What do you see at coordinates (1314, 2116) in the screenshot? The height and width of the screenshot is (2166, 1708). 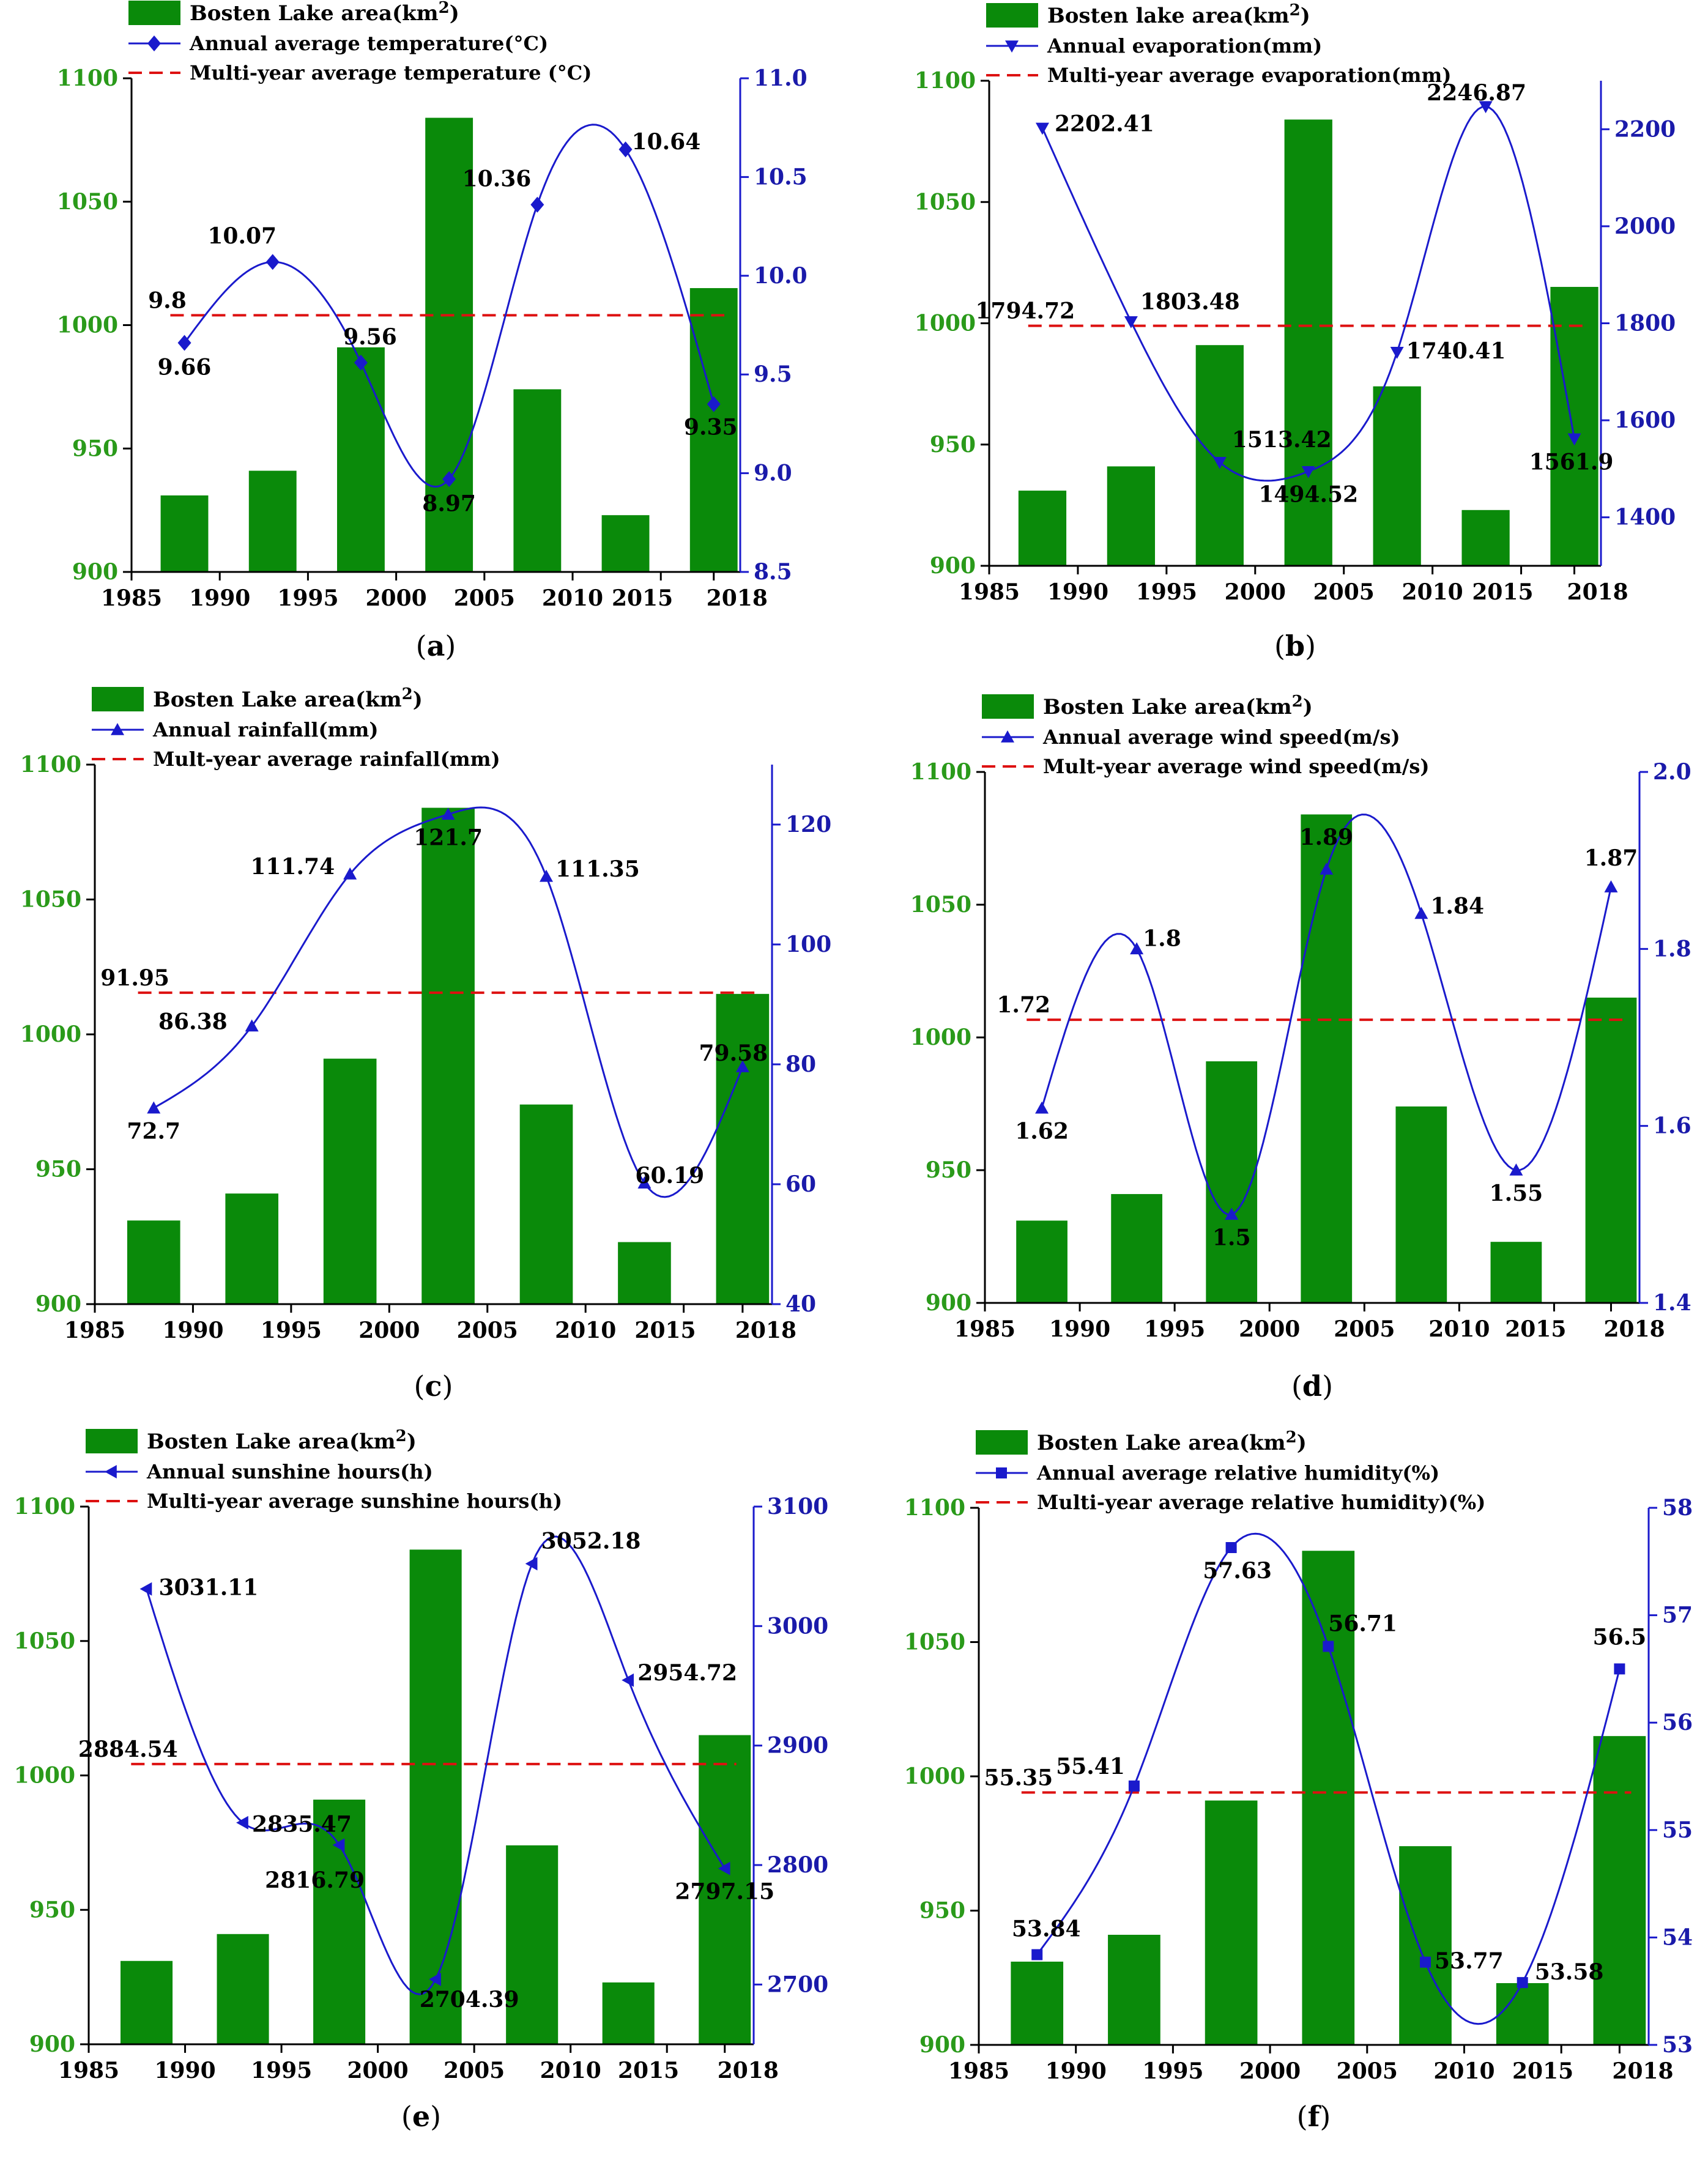 I see `panel-caption: (f)` at bounding box center [1314, 2116].